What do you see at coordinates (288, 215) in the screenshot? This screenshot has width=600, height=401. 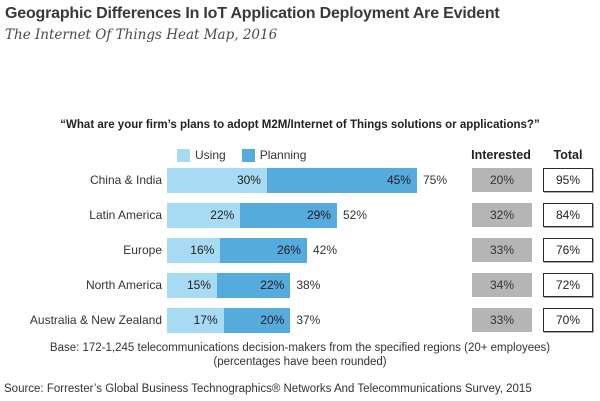 I see `planning-bar-segment: 29%` at bounding box center [288, 215].